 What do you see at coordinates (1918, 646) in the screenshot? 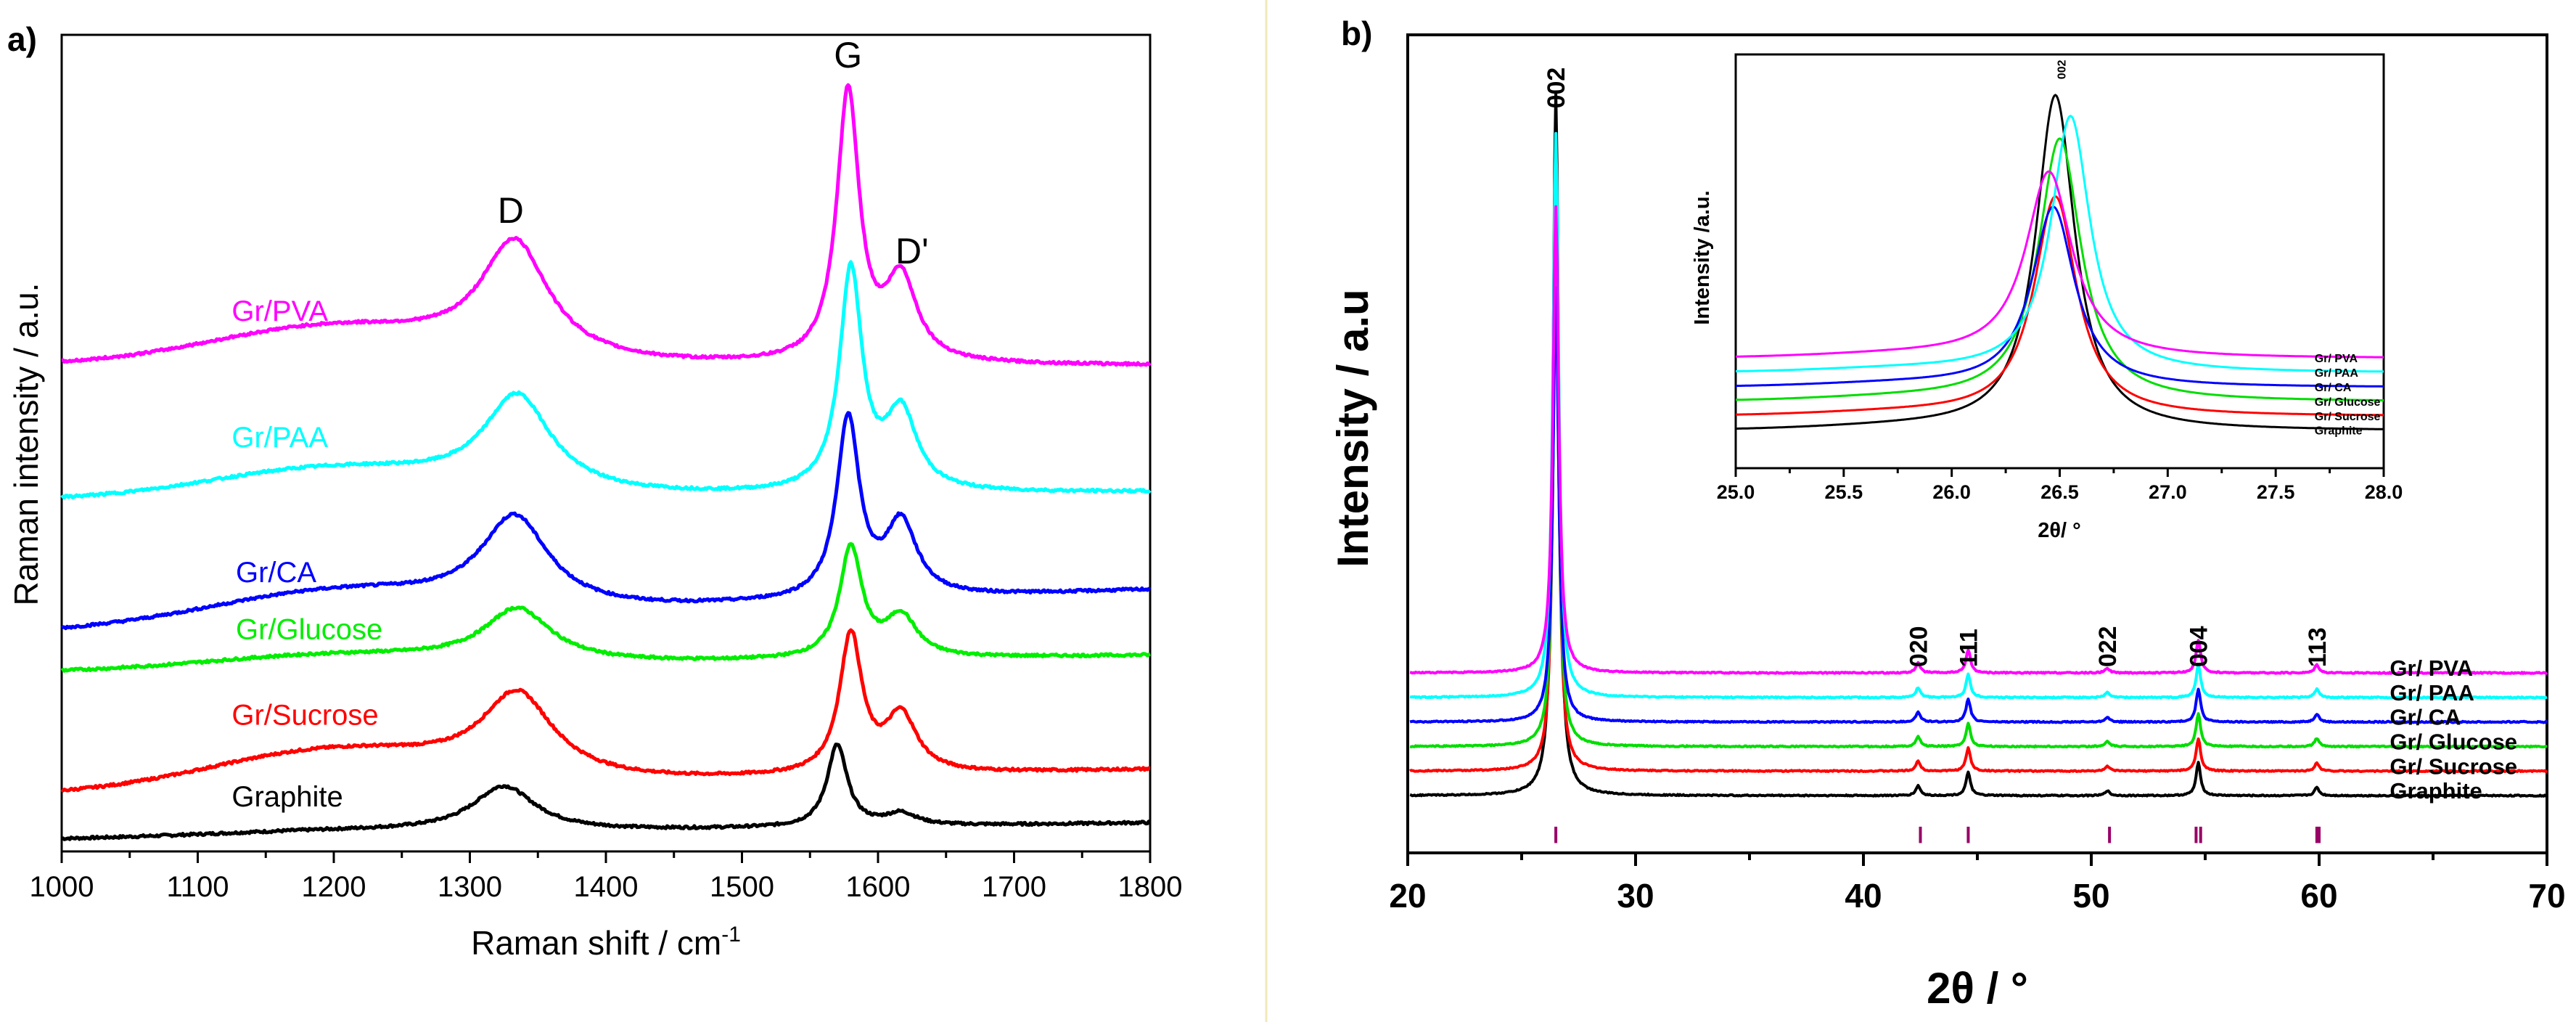
I see `xrd-reference-label-020: 020` at bounding box center [1918, 646].